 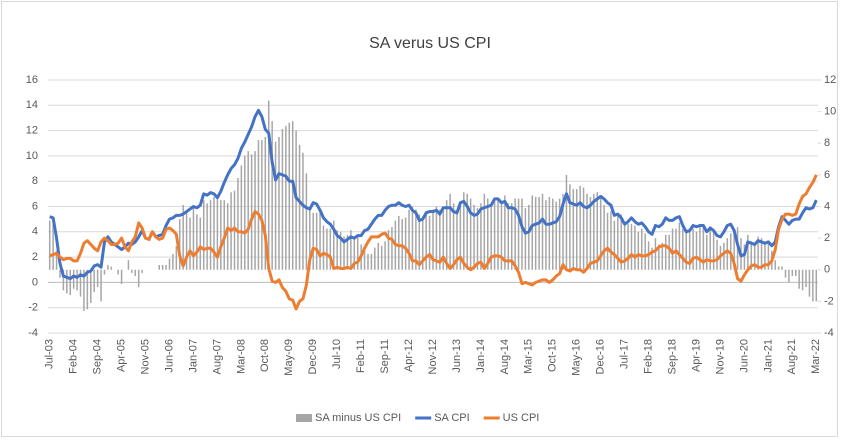 What do you see at coordinates (625, 354) in the screenshot?
I see `x-tick-label: Jul-17` at bounding box center [625, 354].